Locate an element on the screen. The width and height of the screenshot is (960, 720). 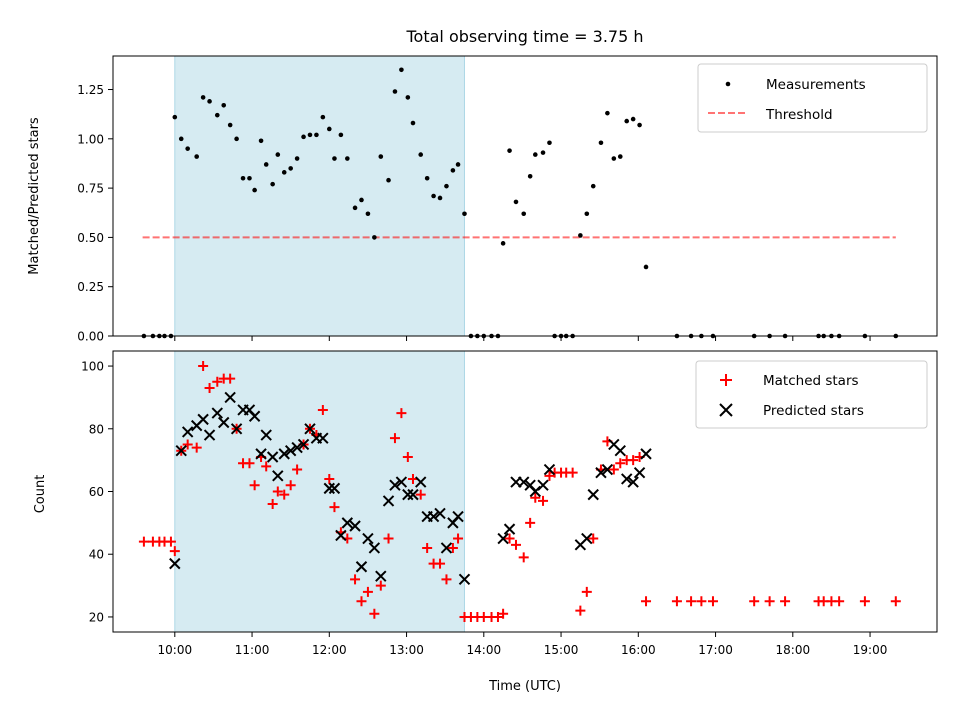
ratio-legend-box is located at coordinates (812, 98).